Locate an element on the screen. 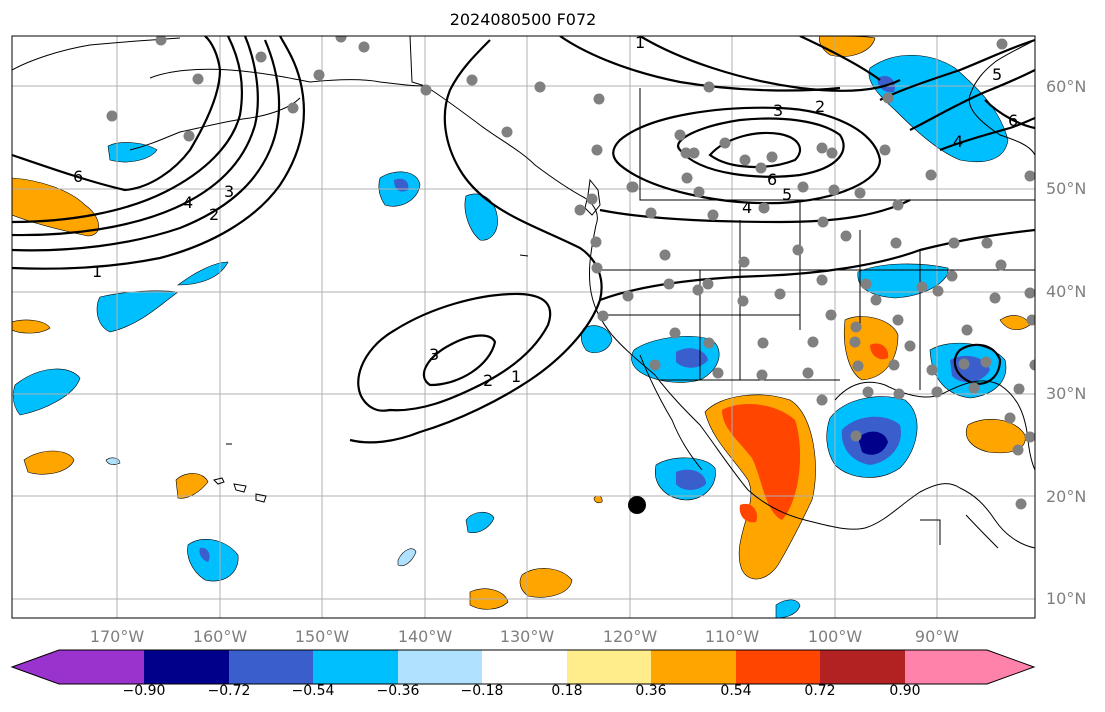 This screenshot has width=1105, height=712. colorbar-tick-label: 0.72 is located at coordinates (820, 691).